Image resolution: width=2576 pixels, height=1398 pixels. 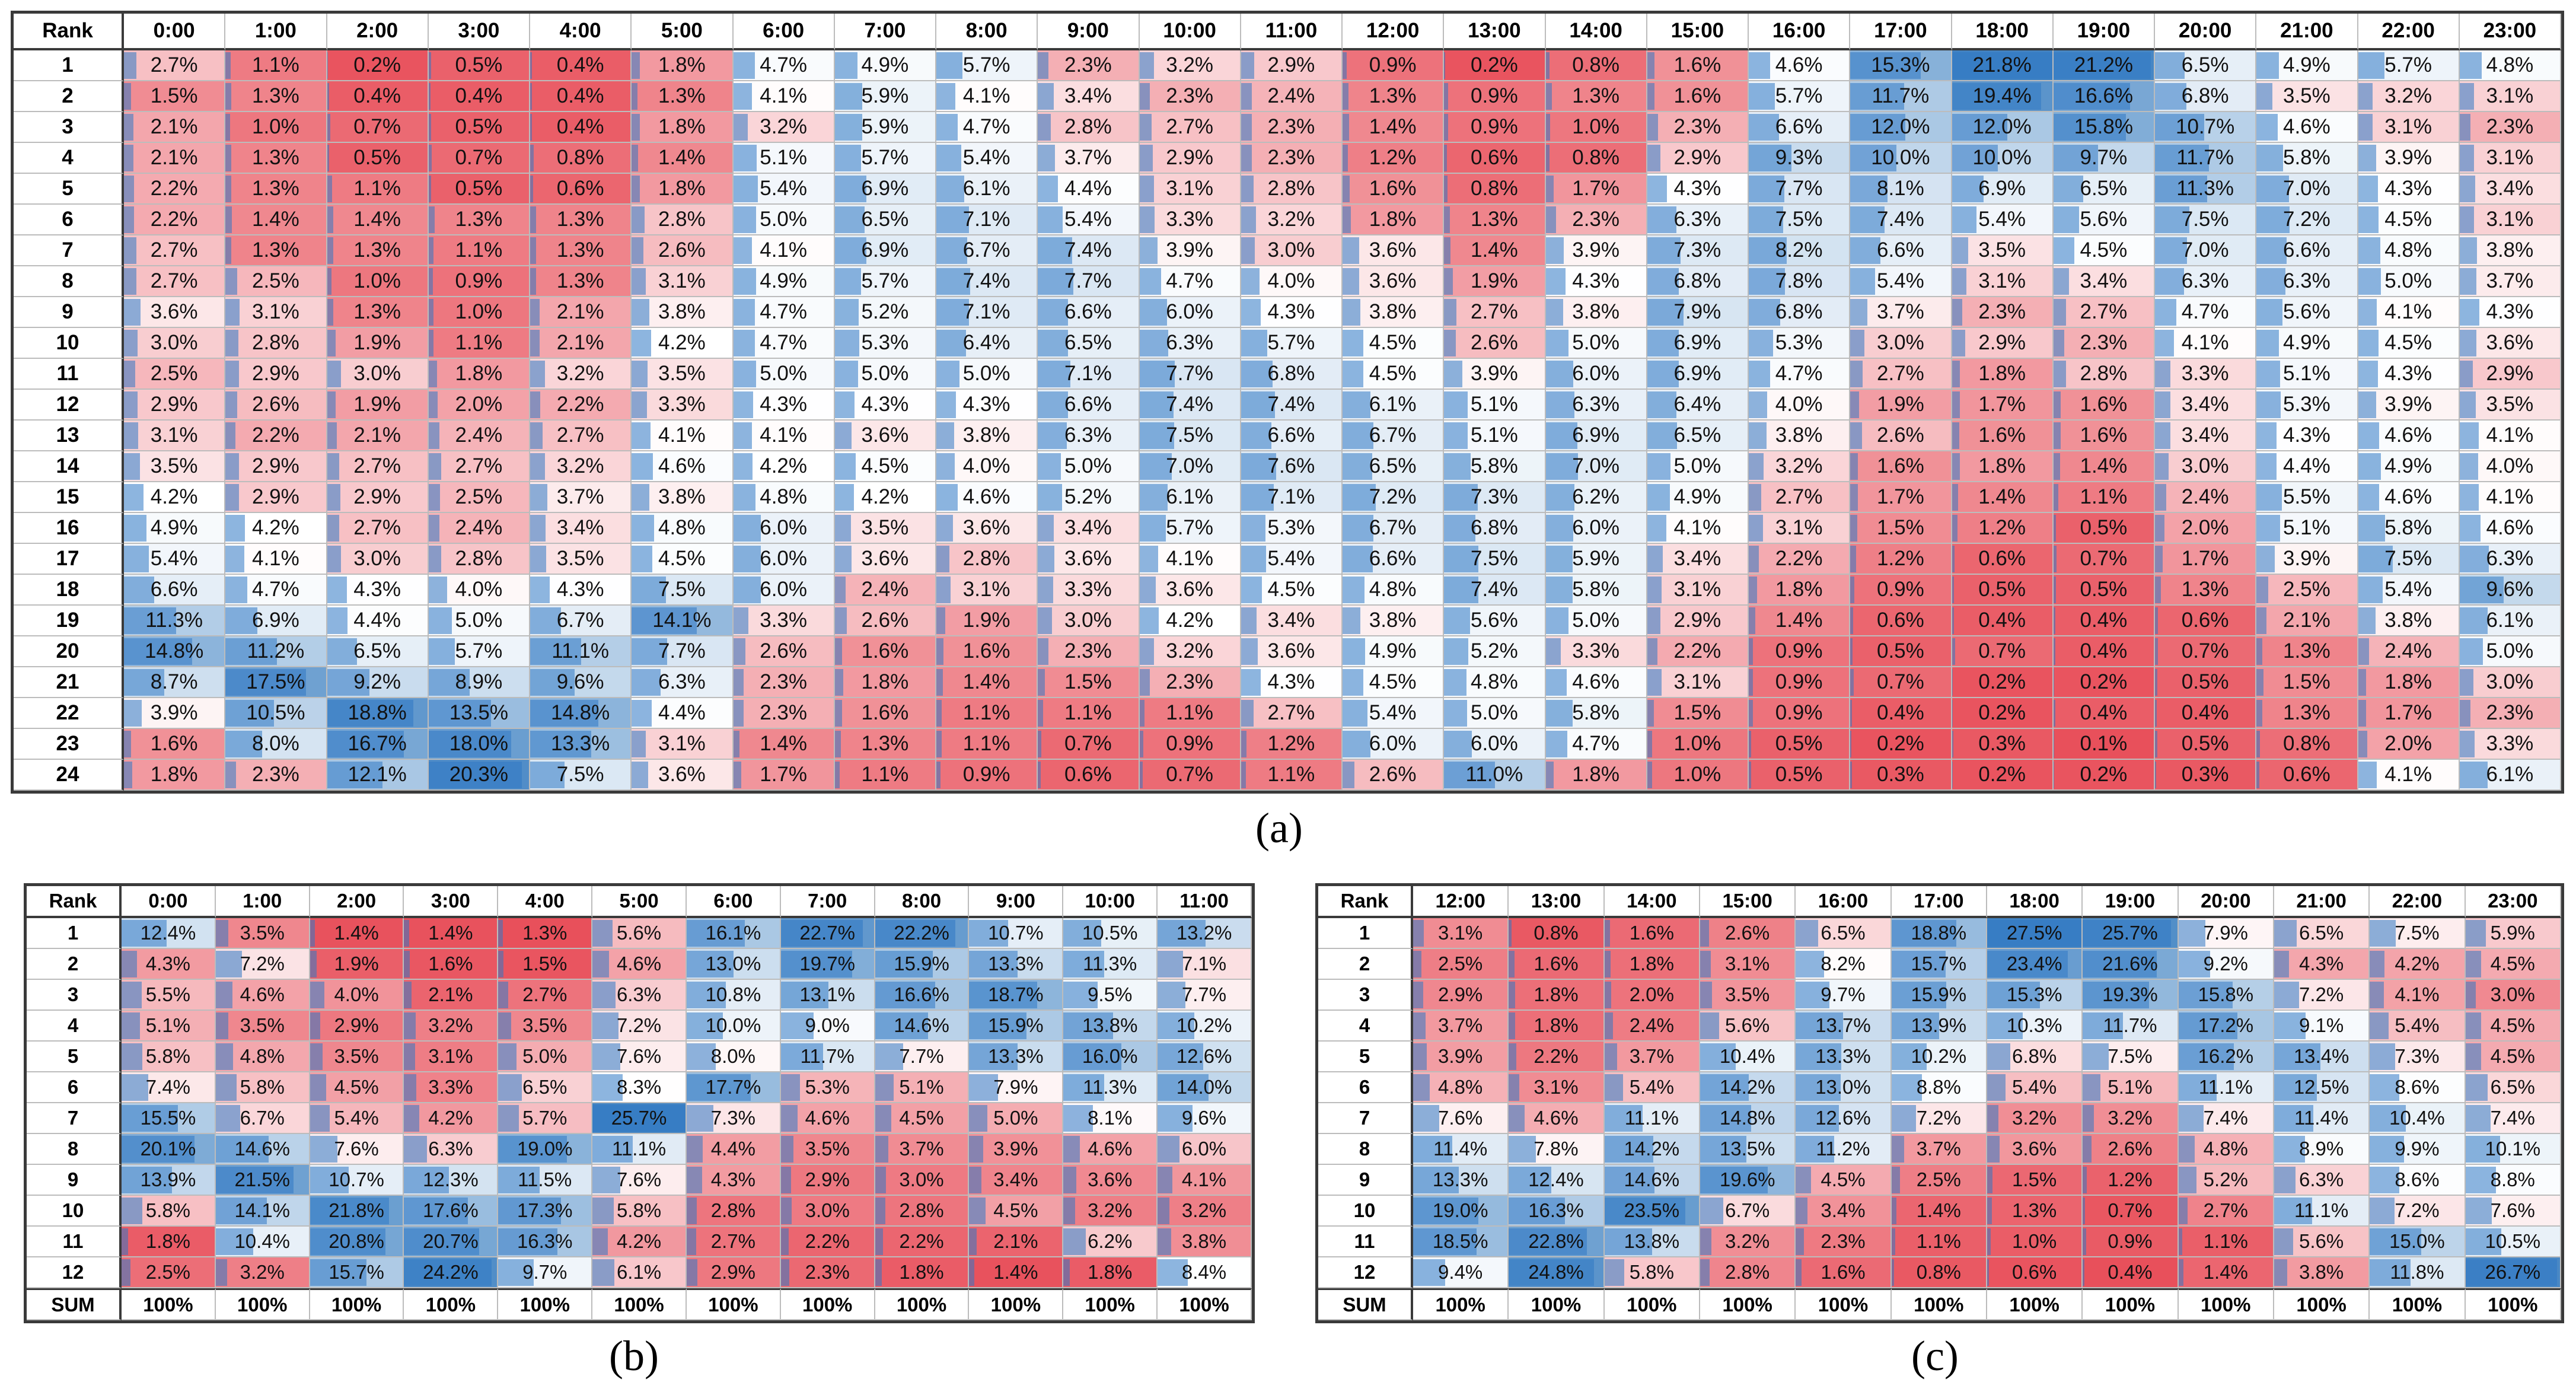 I want to click on data-cell: 4.6%, so click(x=827, y=1118).